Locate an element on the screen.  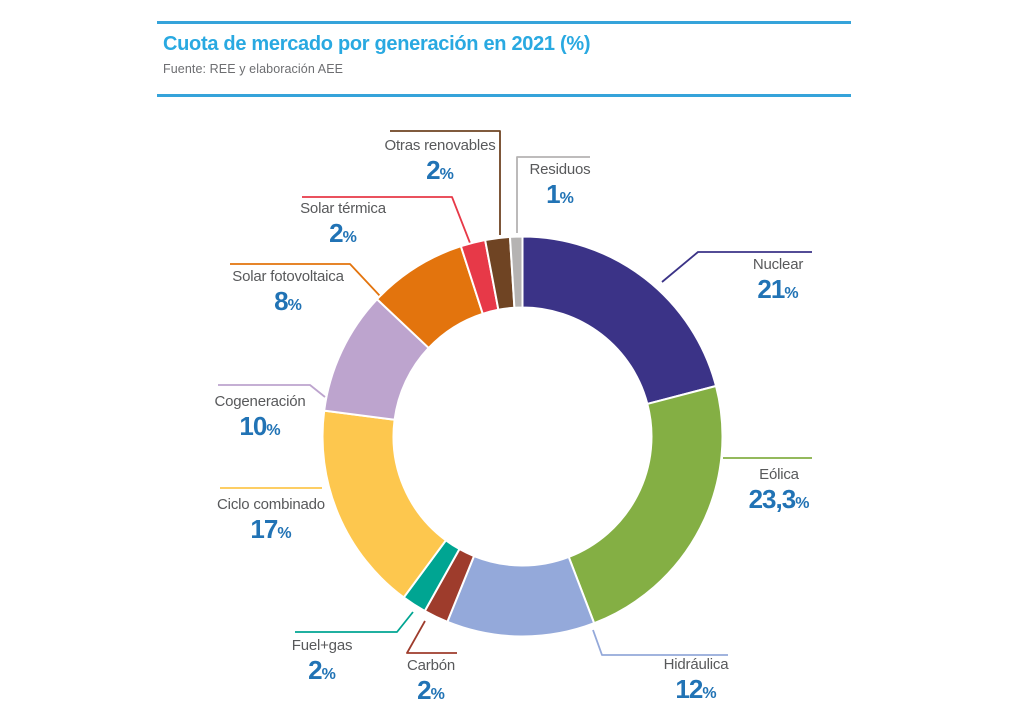
callout-residuos: Residuos 1% is located at coordinates (560, 185).